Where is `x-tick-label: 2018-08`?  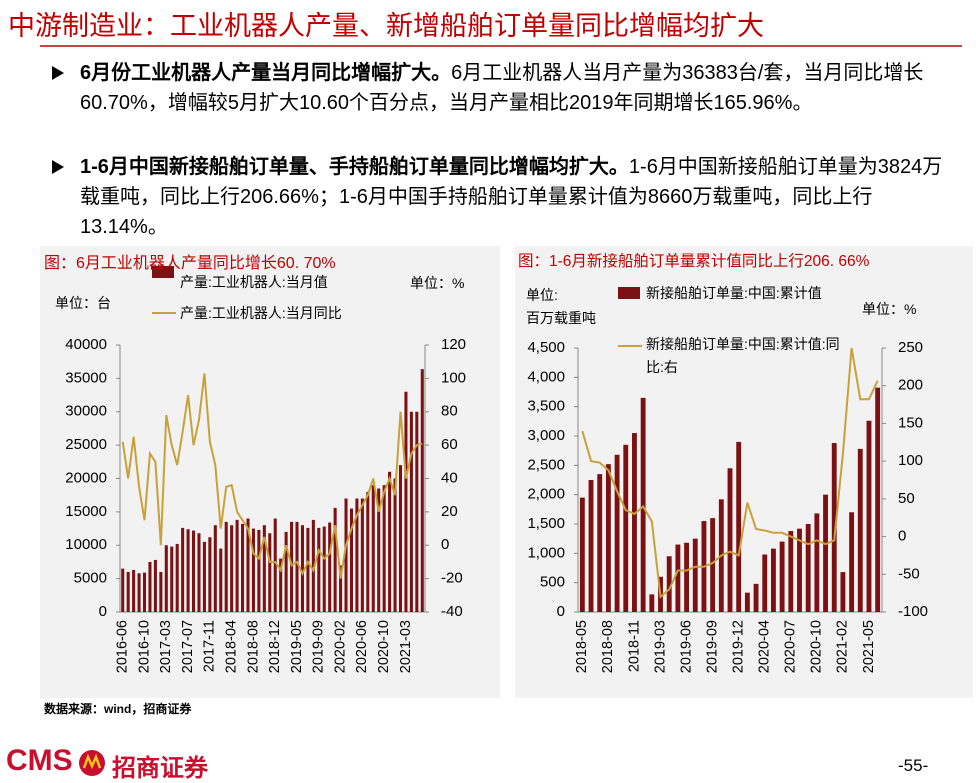 x-tick-label: 2018-08 is located at coordinates (253, 646).